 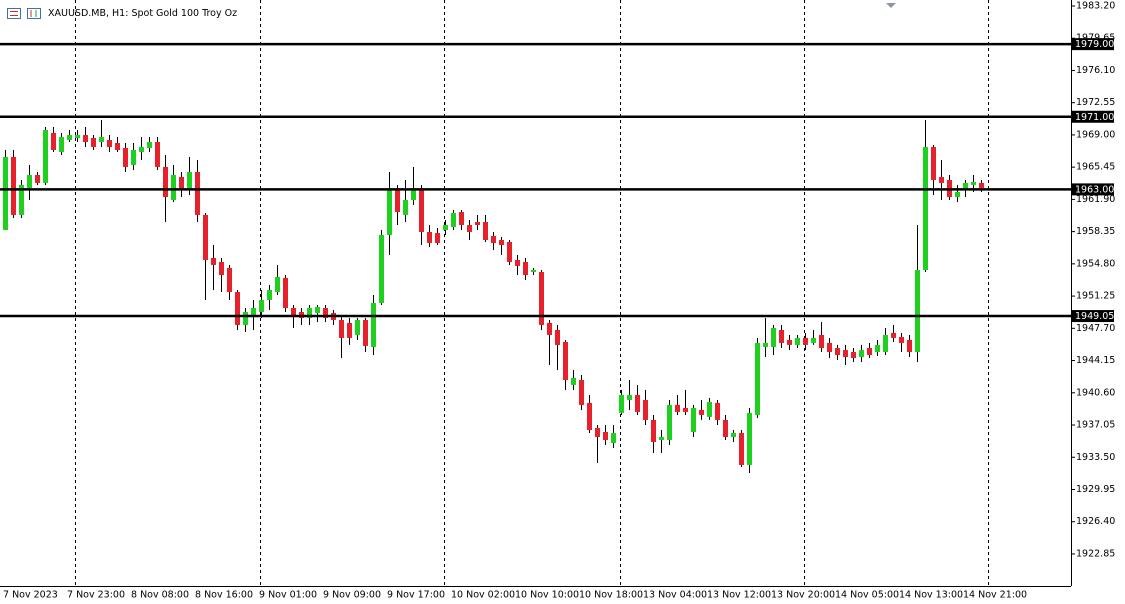 I want to click on x-tick-label: 9 Nov 17:00, so click(x=416, y=595).